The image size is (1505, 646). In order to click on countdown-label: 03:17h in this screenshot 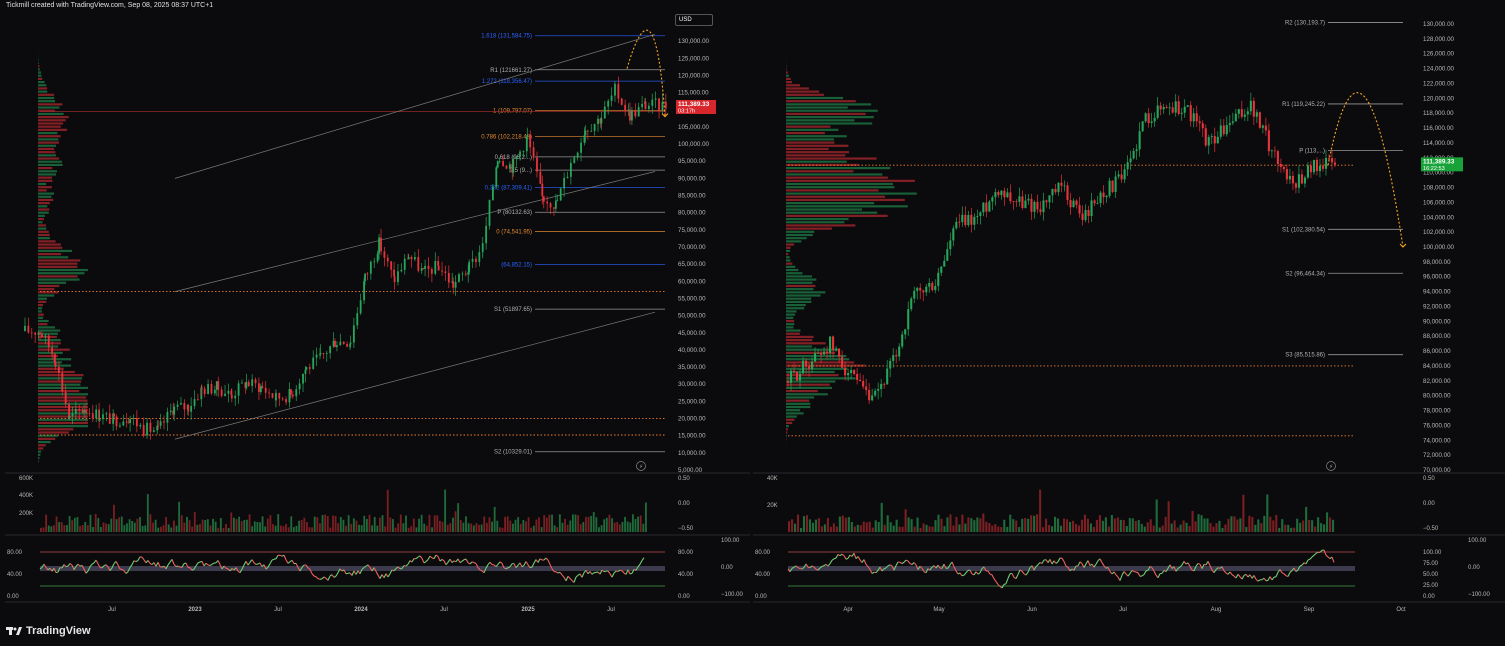, I will do `click(686, 112)`.